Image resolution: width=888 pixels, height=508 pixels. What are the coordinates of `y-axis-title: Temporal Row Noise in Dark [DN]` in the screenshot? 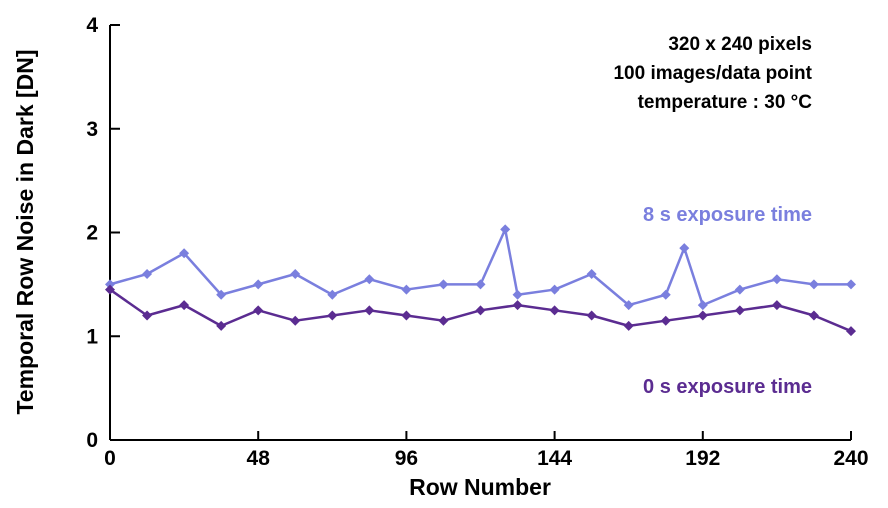 It's located at (25, 231).